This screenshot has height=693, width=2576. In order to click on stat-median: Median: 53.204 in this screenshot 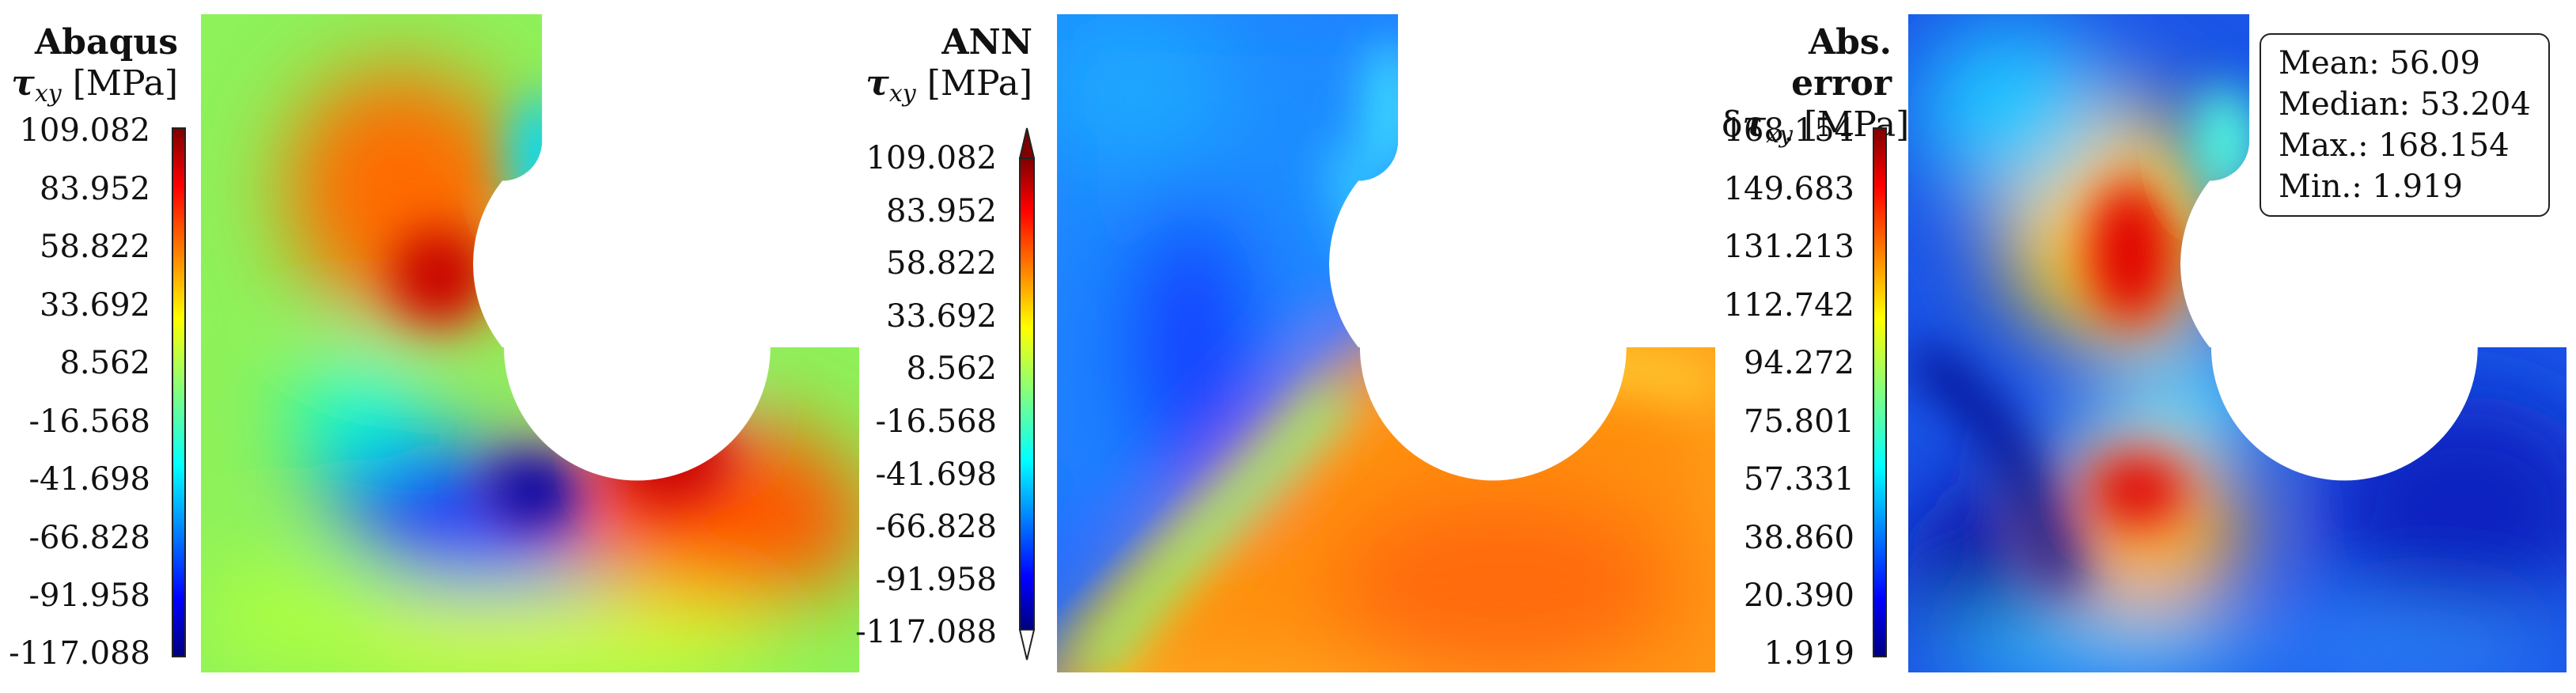, I will do `click(2405, 105)`.